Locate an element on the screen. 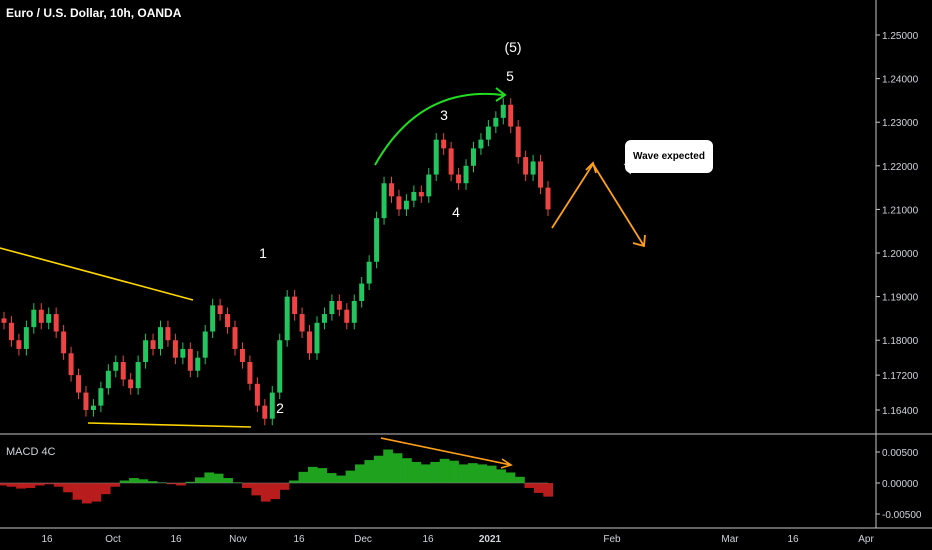 This screenshot has height=550, width=932. macd-tick-label: -0.00500 is located at coordinates (902, 515).